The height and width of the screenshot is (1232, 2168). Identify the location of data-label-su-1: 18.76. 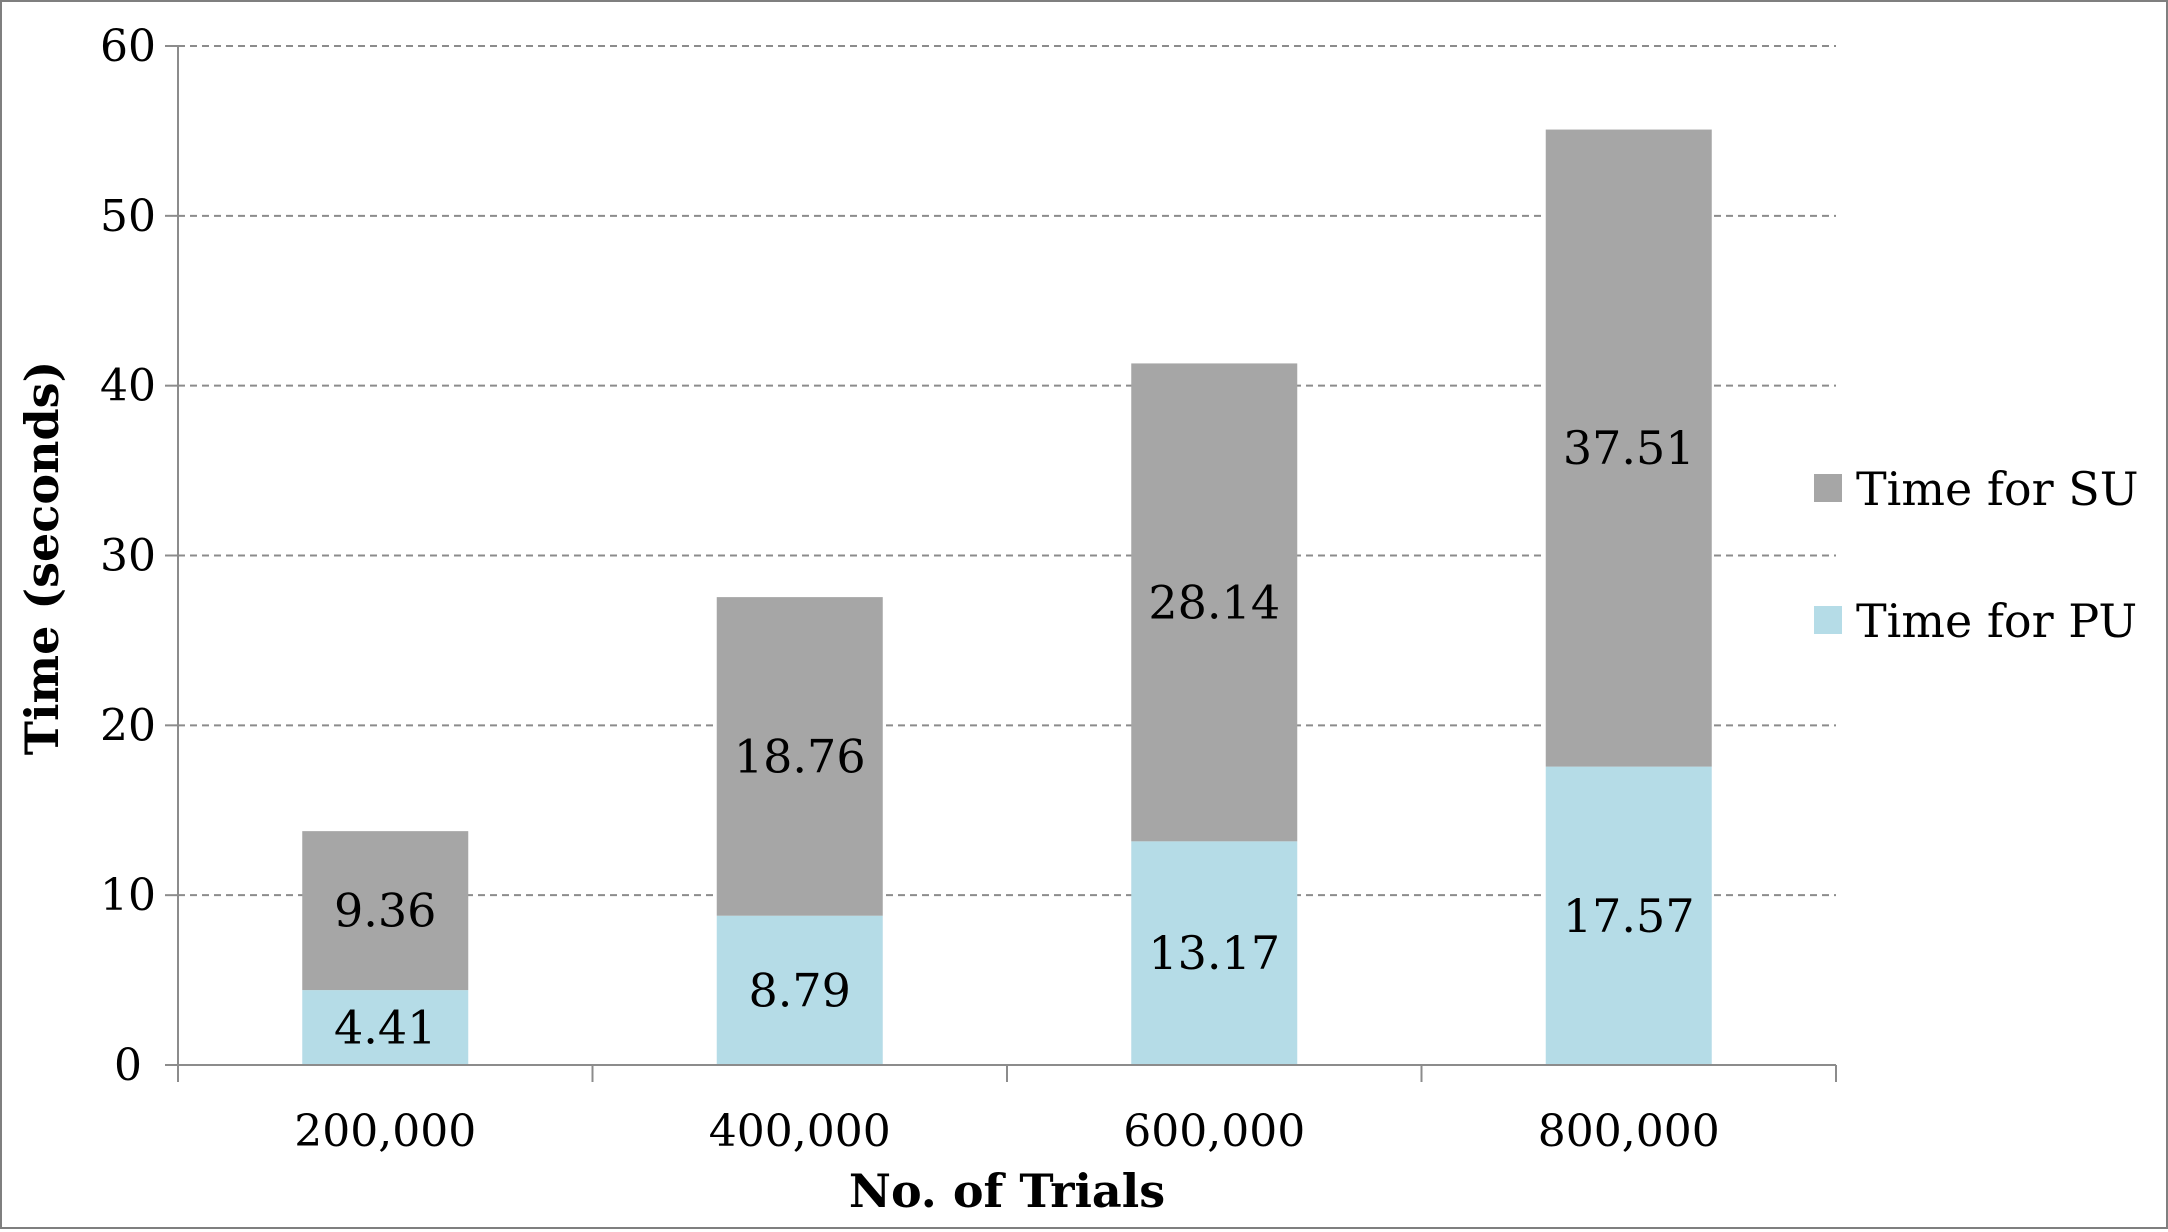
(800, 756).